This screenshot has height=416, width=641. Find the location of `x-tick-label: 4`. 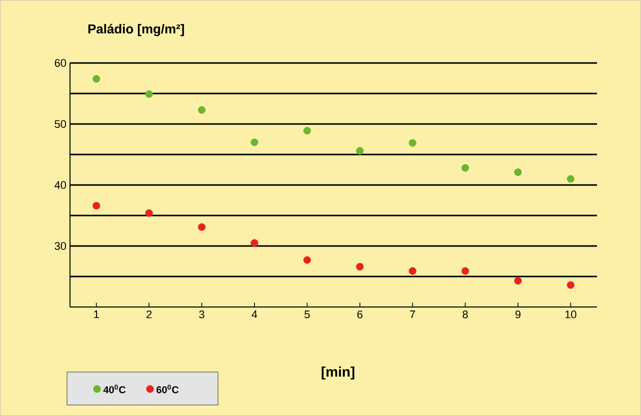

x-tick-label: 4 is located at coordinates (255, 314).